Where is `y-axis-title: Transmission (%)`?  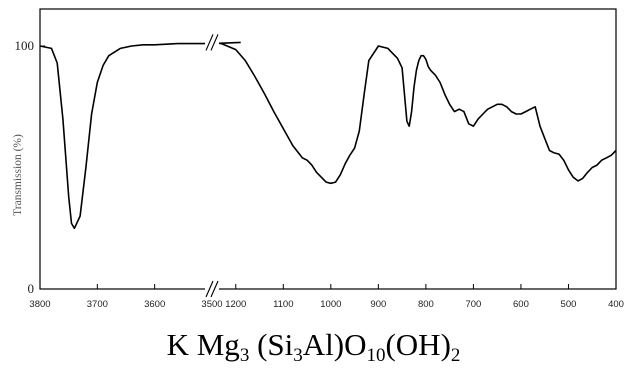
y-axis-title: Transmission (%) is located at coordinates (18, 175).